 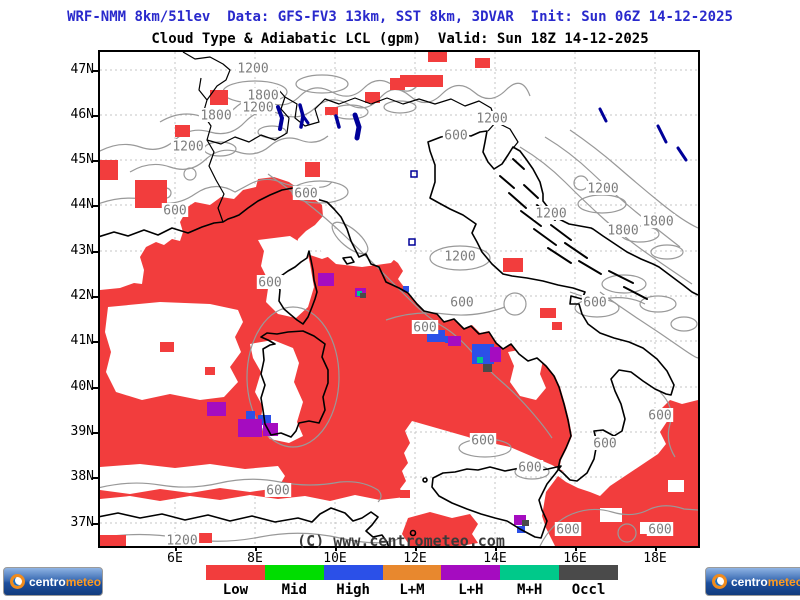 What do you see at coordinates (588, 590) in the screenshot?
I see `legend-label-Occl: Occl` at bounding box center [588, 590].